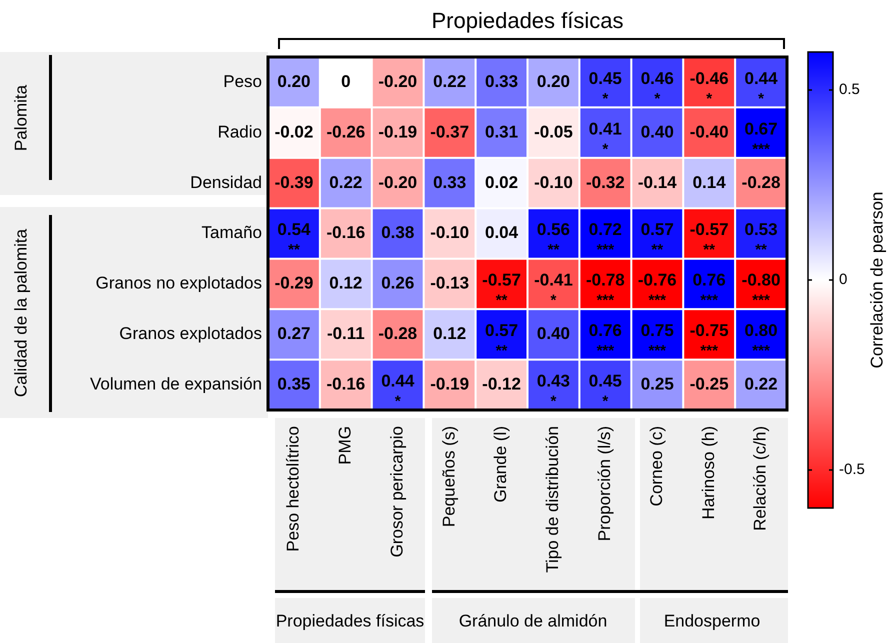  I want to click on data-label: 0.26, so click(397, 283).